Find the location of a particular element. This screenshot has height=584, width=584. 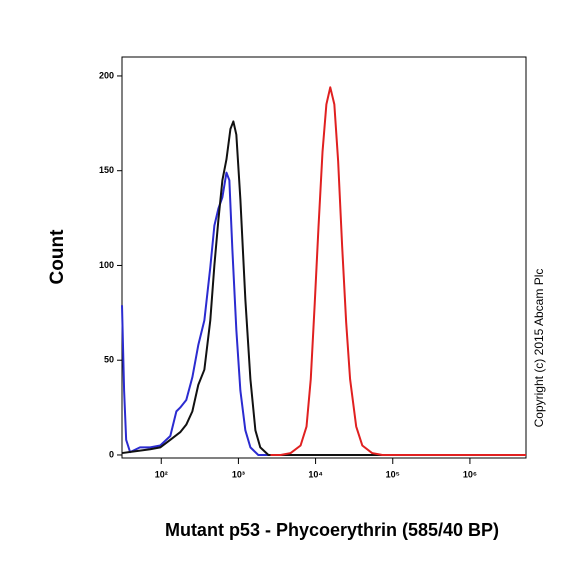

x-tick-label: 10³ is located at coordinates (238, 474).